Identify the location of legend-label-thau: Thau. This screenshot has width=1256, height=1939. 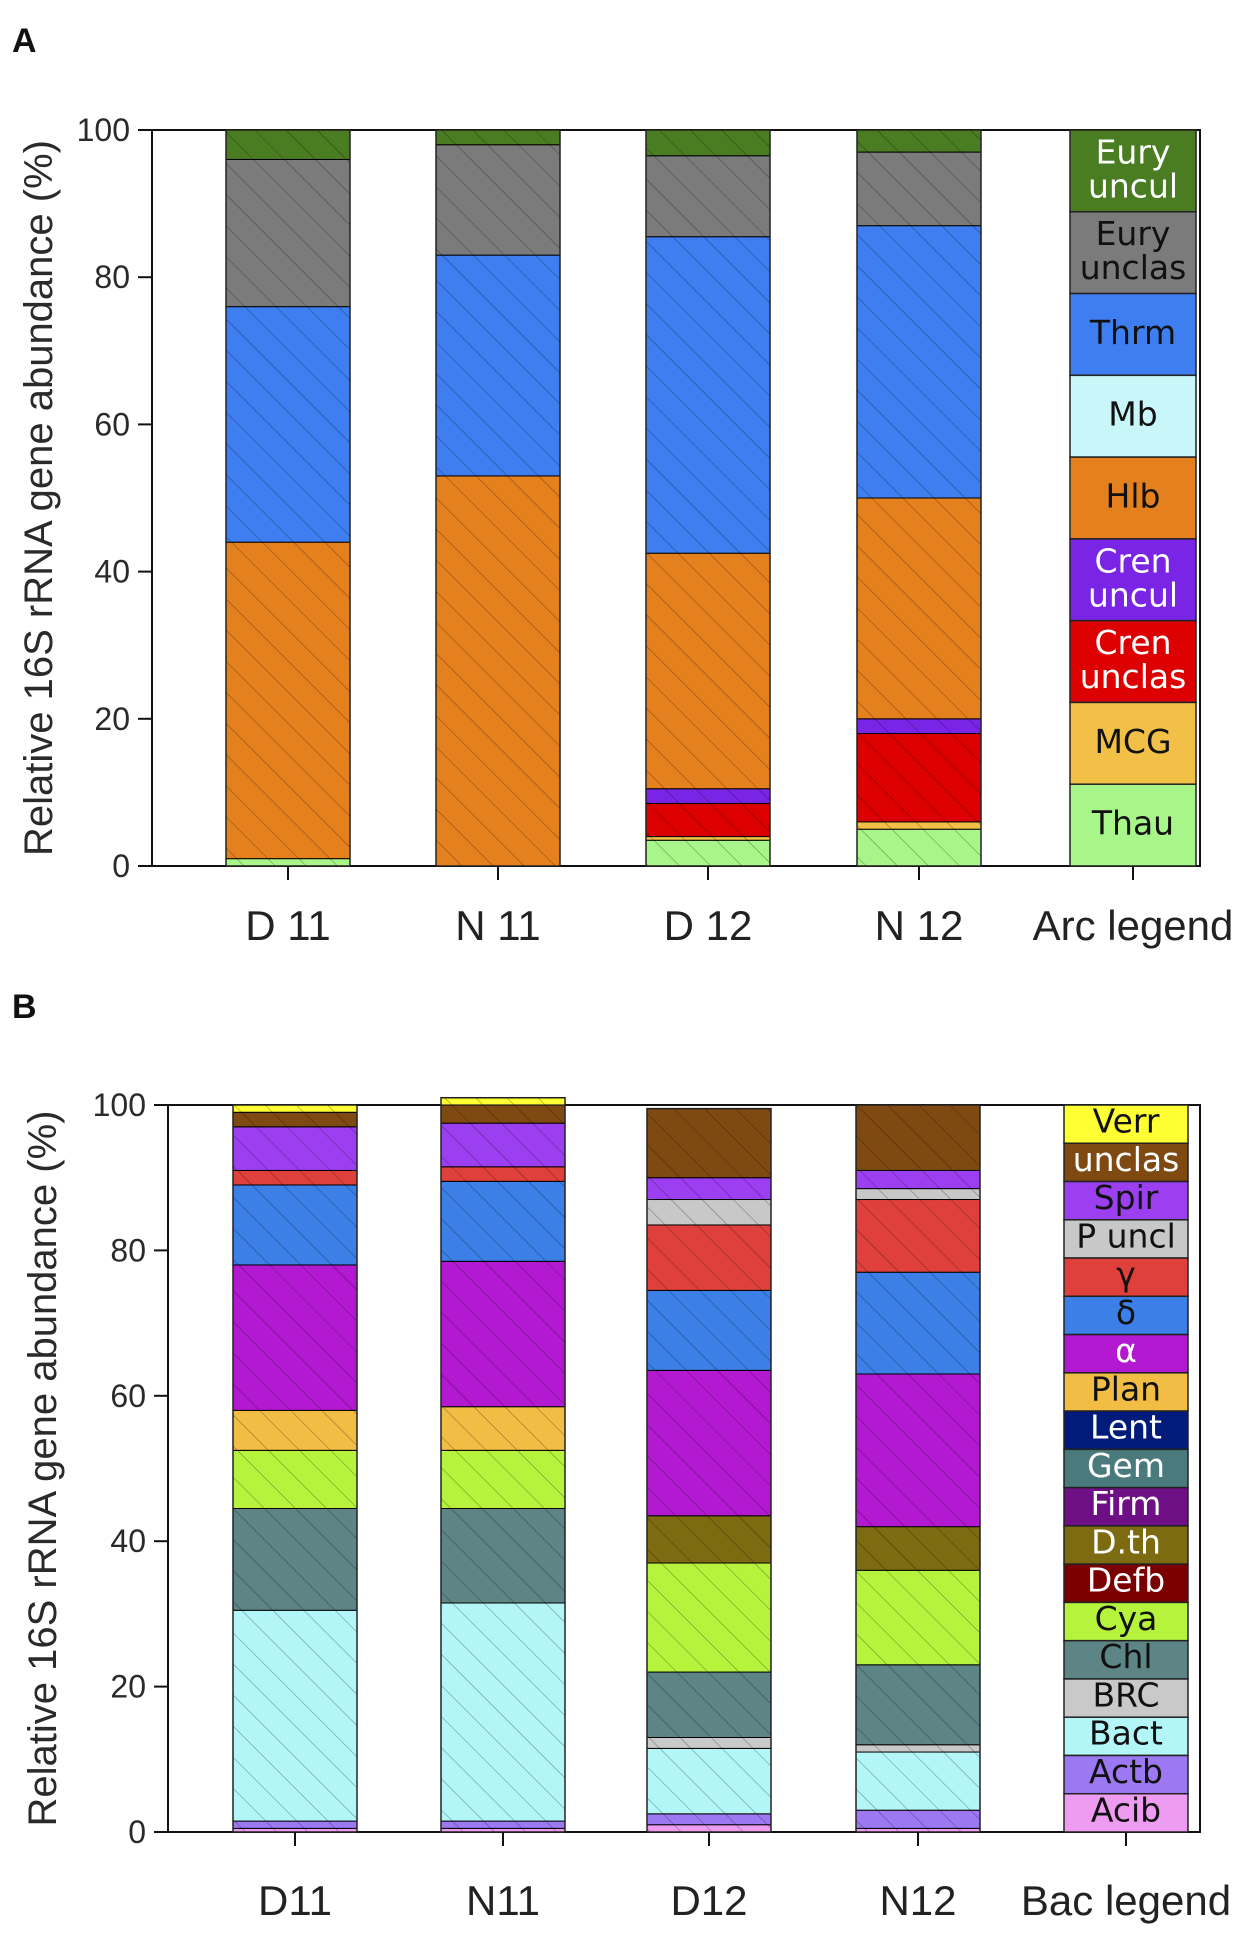
(1132, 823).